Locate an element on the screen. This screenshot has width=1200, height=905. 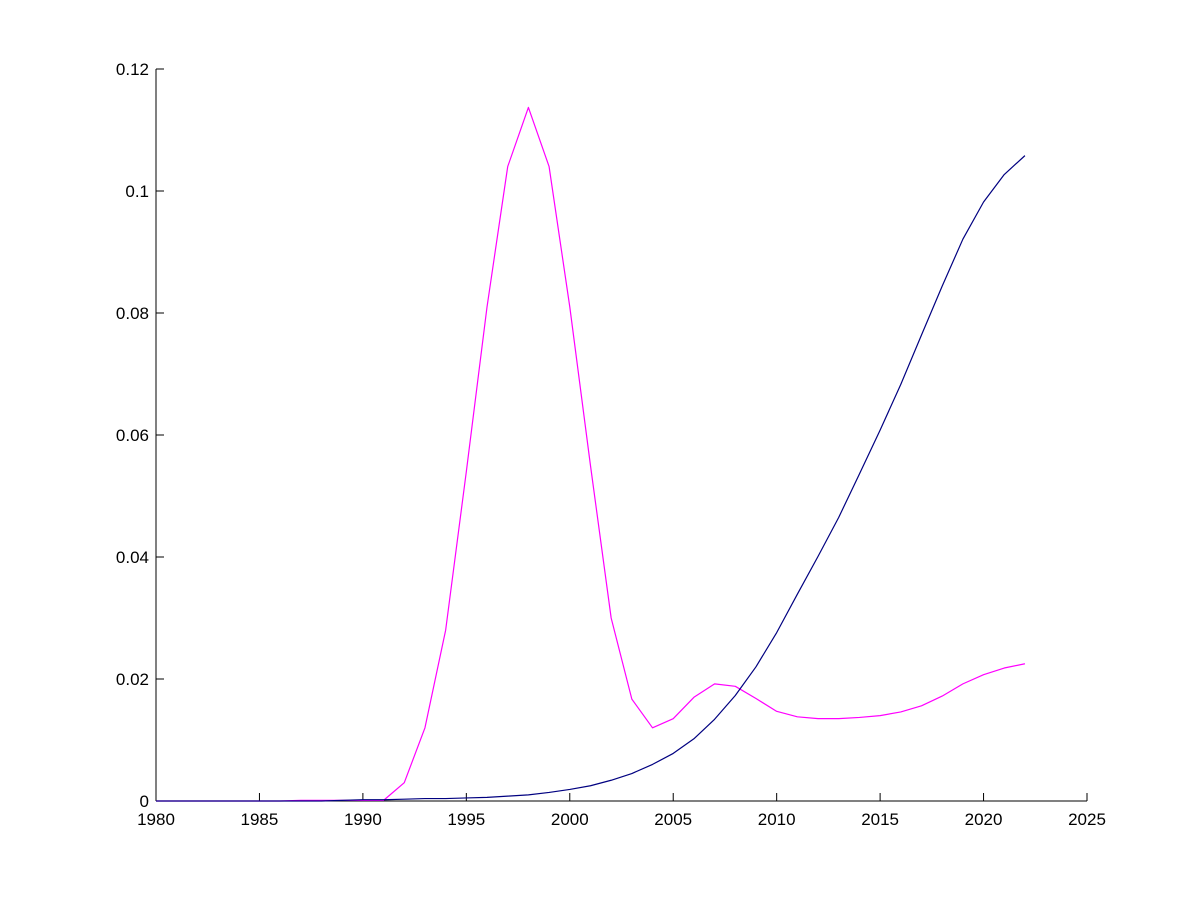
x-tick-label: 1990 is located at coordinates (363, 819).